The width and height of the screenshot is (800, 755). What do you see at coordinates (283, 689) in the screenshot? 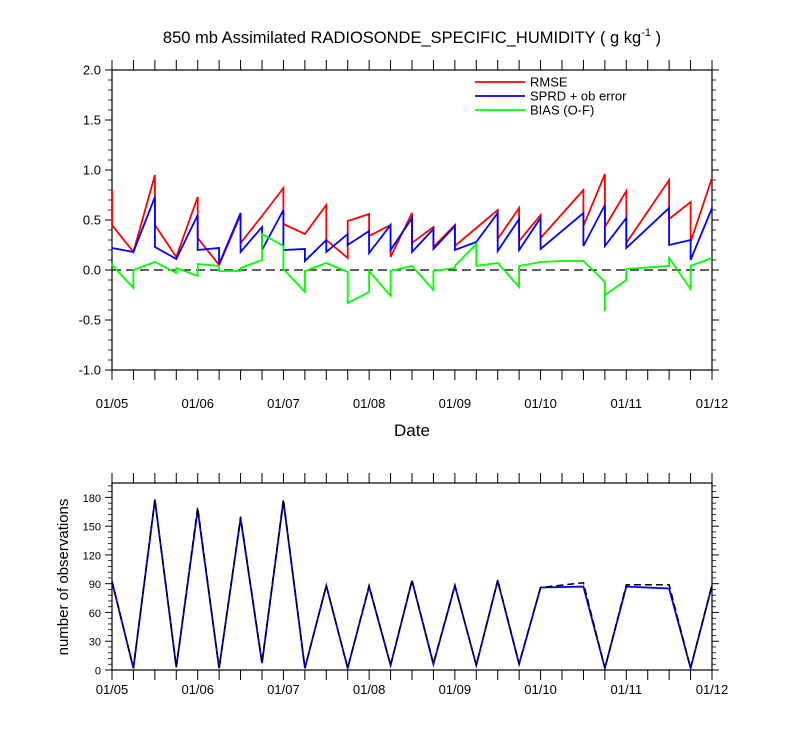
I see `bottom-xtick-label: 01/07` at bounding box center [283, 689].